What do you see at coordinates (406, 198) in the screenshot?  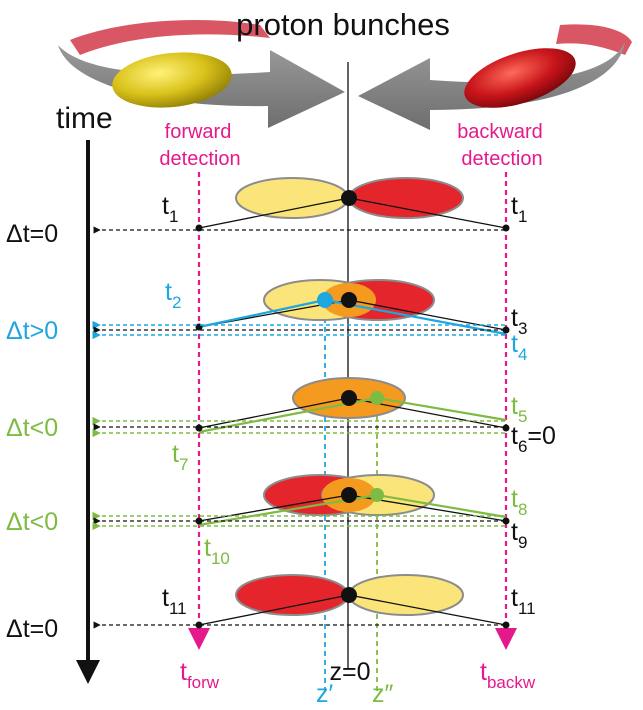 I see `red-bunch` at bounding box center [406, 198].